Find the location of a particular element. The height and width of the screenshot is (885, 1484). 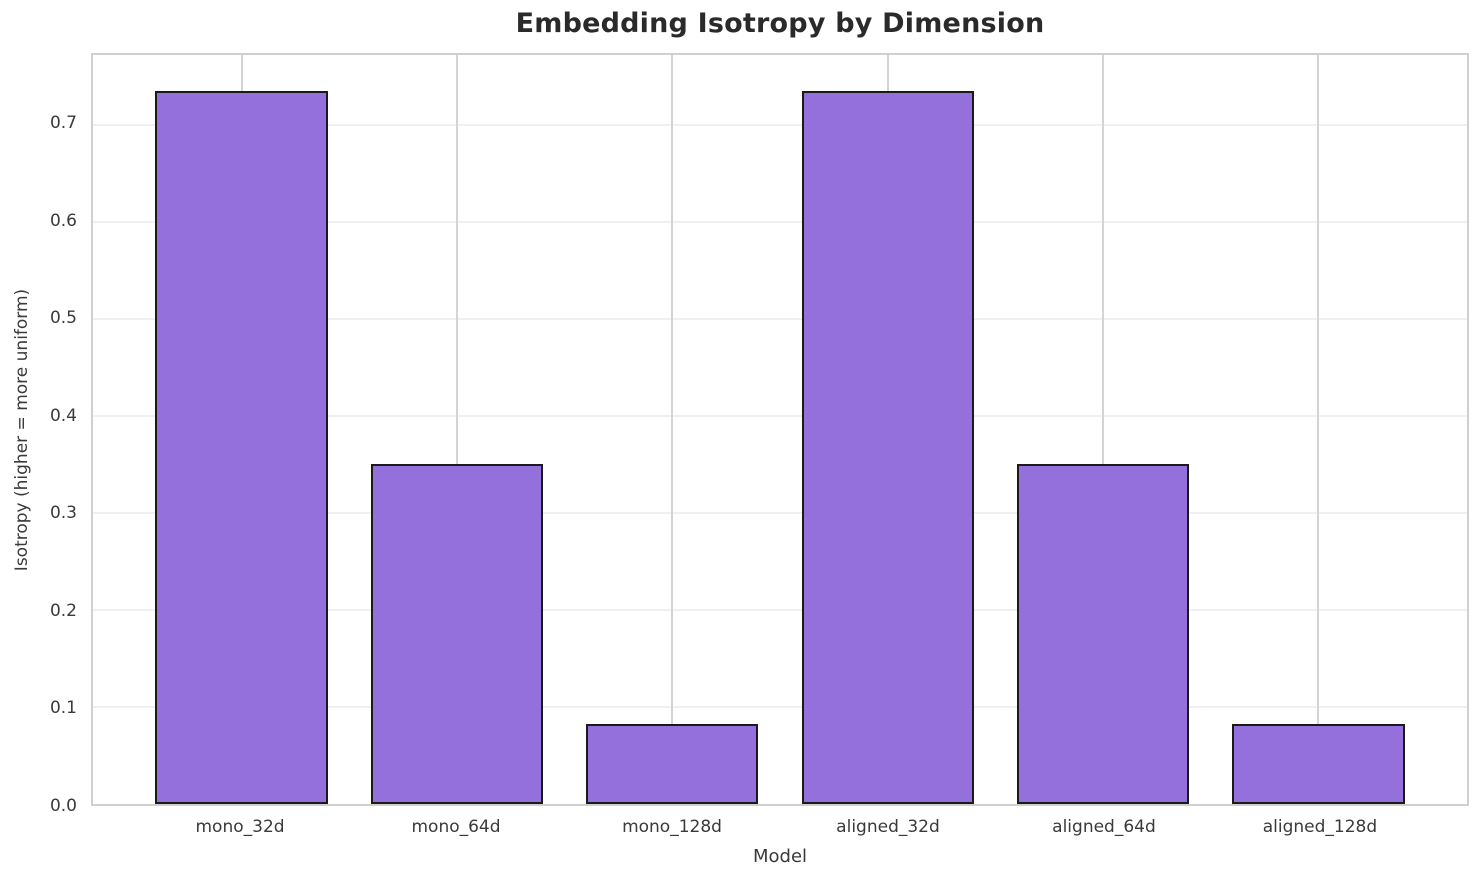

x-axis-label: Model is located at coordinates (780, 856).